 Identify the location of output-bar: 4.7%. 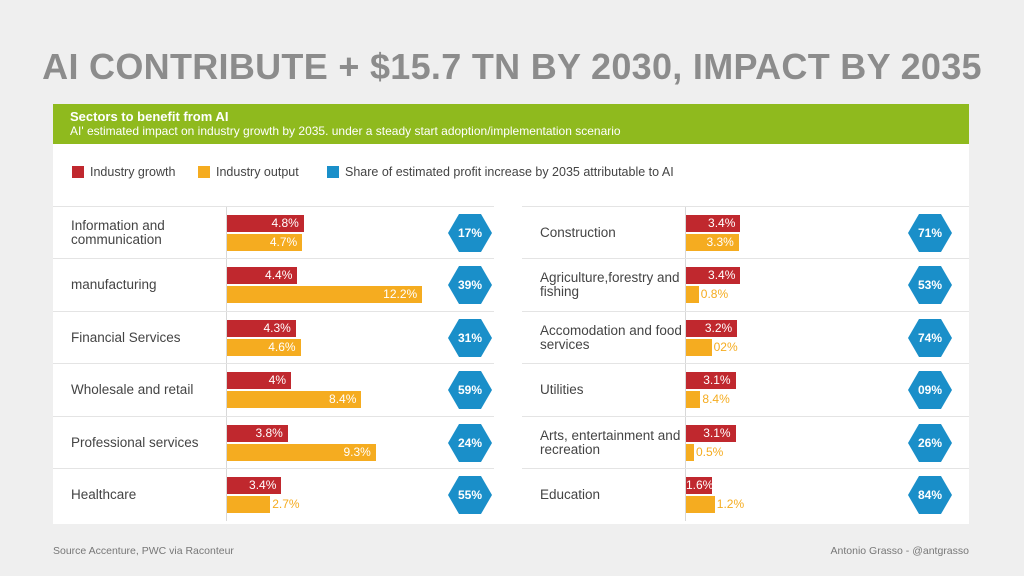
(265, 242).